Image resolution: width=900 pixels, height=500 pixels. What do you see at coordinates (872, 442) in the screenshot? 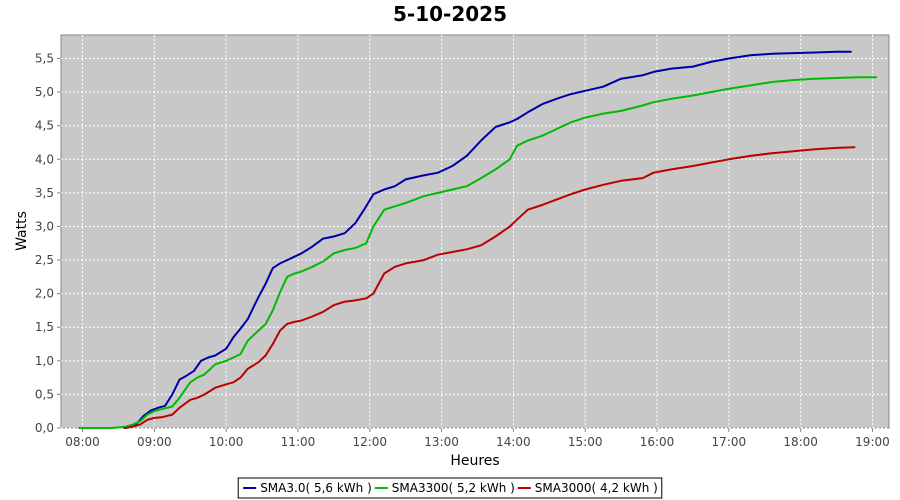
I see `x-tick-label: 19:00` at bounding box center [872, 442].